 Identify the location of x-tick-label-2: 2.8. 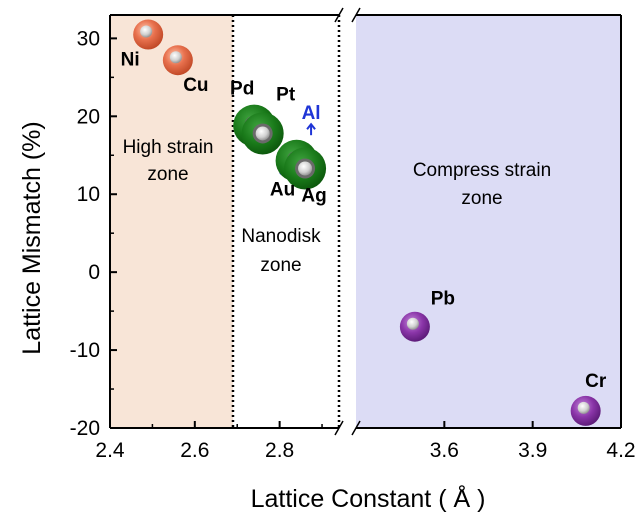
(279, 450).